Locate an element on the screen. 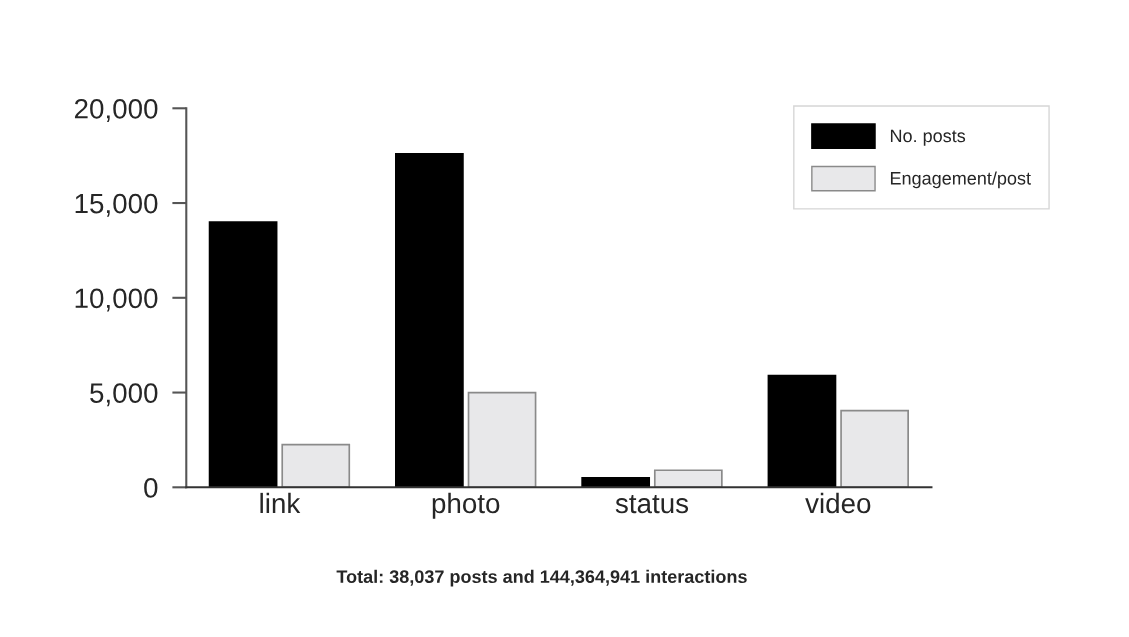 The height and width of the screenshot is (637, 1129). x-tick-label: status is located at coordinates (652, 504).